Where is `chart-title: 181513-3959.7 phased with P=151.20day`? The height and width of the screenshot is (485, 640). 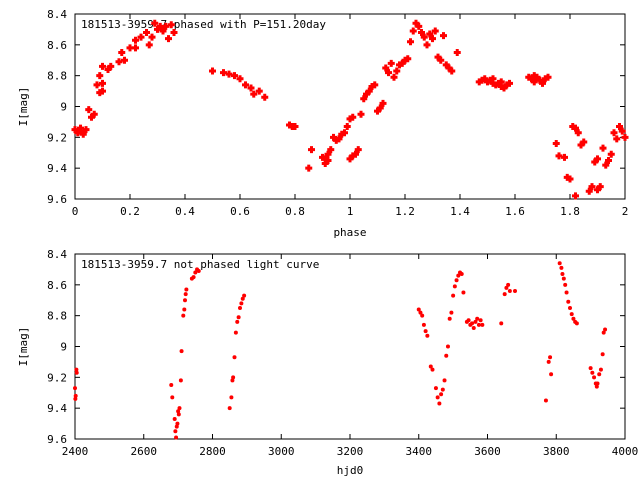 chart-title: 181513-3959.7 phased with P=151.20day is located at coordinates (203, 24).